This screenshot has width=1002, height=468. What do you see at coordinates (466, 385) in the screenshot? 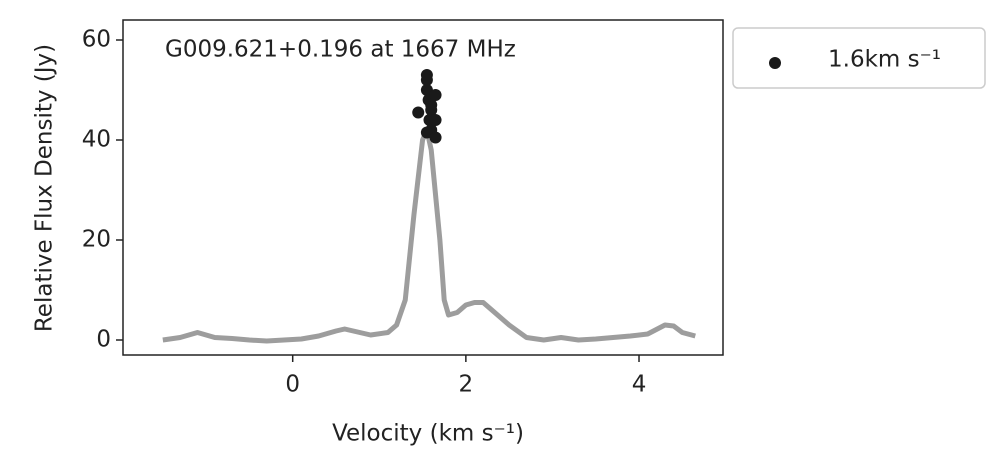
I see `x-tick-label: 2` at bounding box center [466, 385].